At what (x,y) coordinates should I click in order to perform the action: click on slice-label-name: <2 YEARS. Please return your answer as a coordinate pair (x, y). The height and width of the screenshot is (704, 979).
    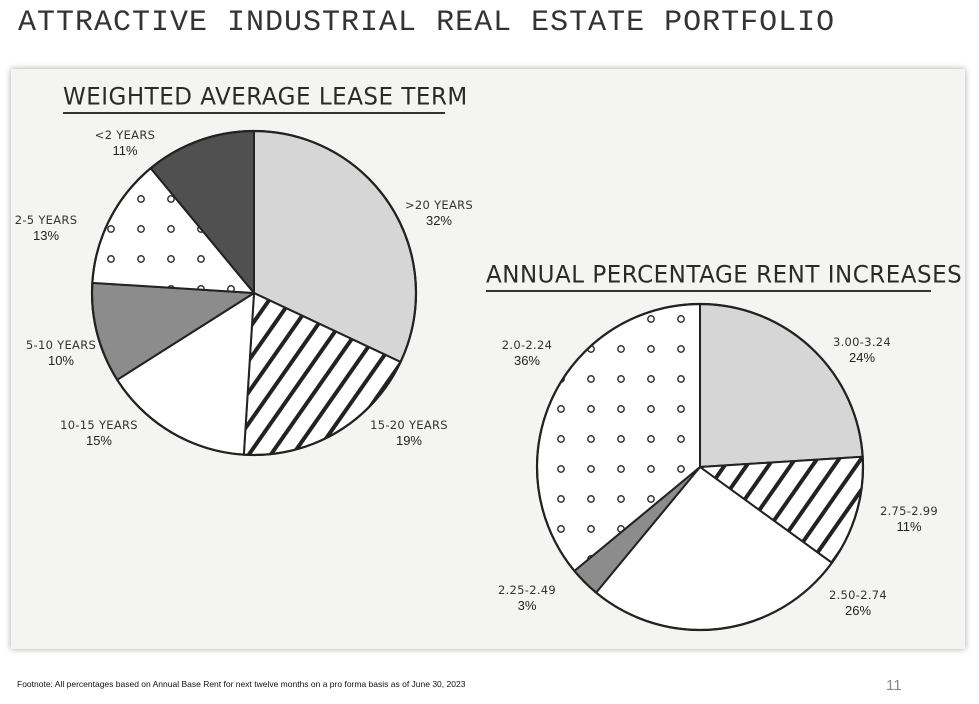
    Looking at the image, I should click on (125, 135).